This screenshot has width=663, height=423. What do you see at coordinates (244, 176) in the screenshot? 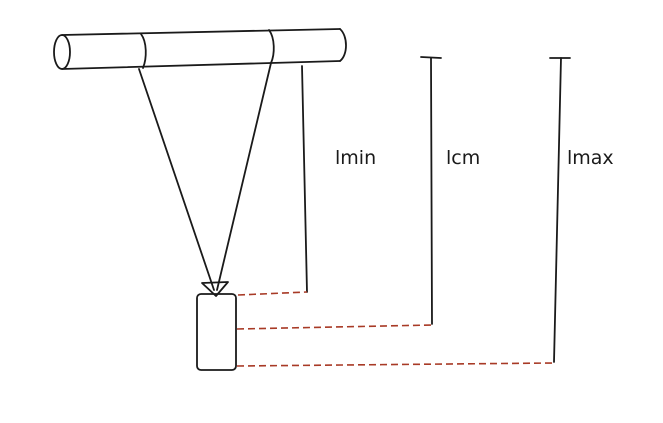
I see `string-right` at bounding box center [244, 176].